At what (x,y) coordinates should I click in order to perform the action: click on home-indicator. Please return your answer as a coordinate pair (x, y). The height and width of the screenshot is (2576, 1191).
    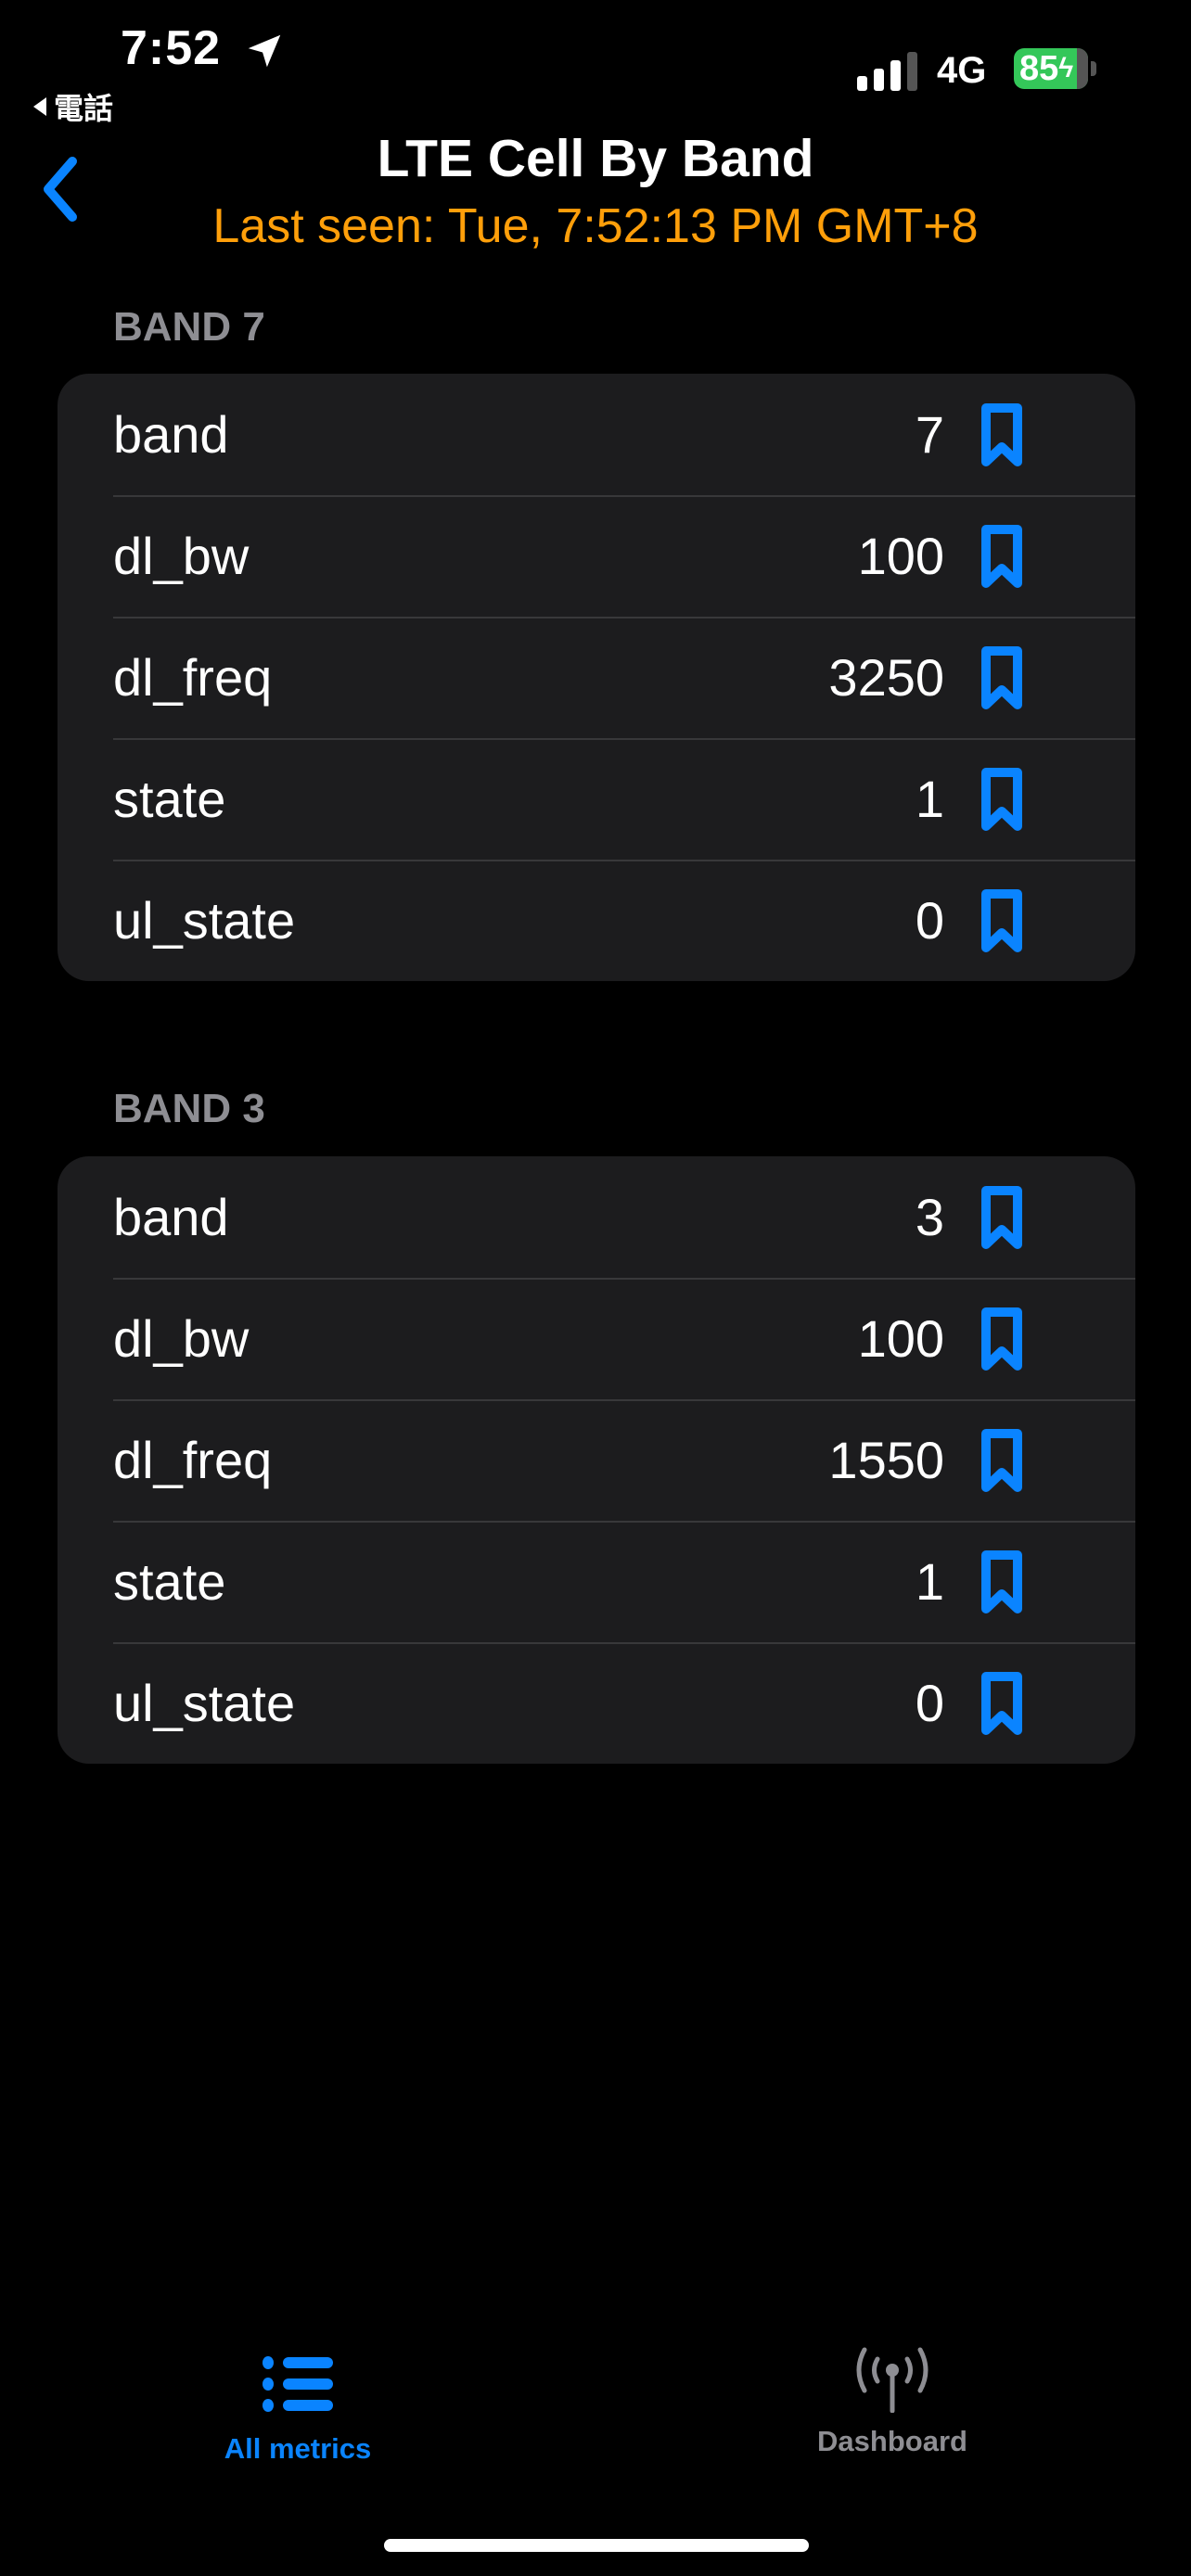
    Looking at the image, I should click on (597, 2545).